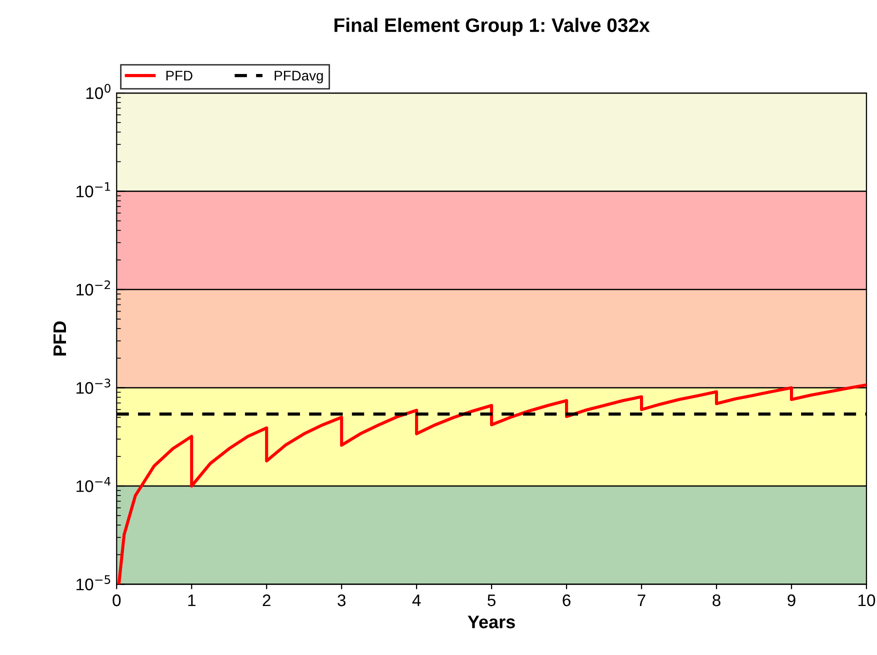 This screenshot has width=877, height=655. What do you see at coordinates (492, 27) in the screenshot?
I see `chart-title: Final Element Group 1: Valve 032x` at bounding box center [492, 27].